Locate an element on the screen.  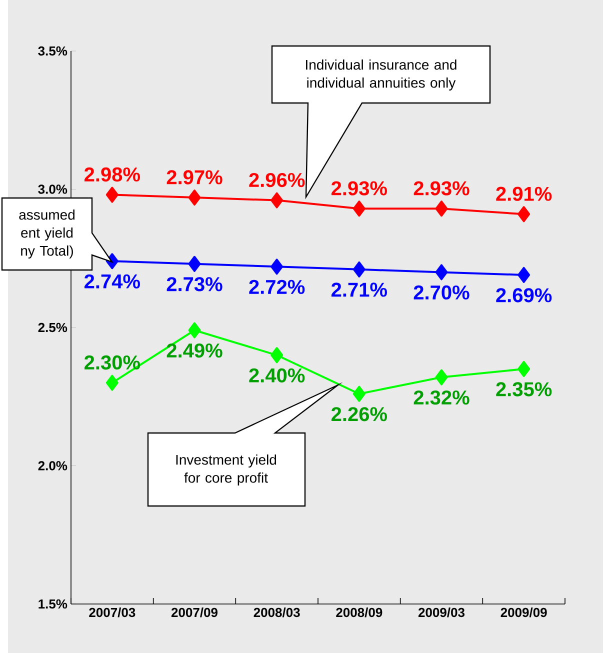
data-label: 2.91% is located at coordinates (524, 193).